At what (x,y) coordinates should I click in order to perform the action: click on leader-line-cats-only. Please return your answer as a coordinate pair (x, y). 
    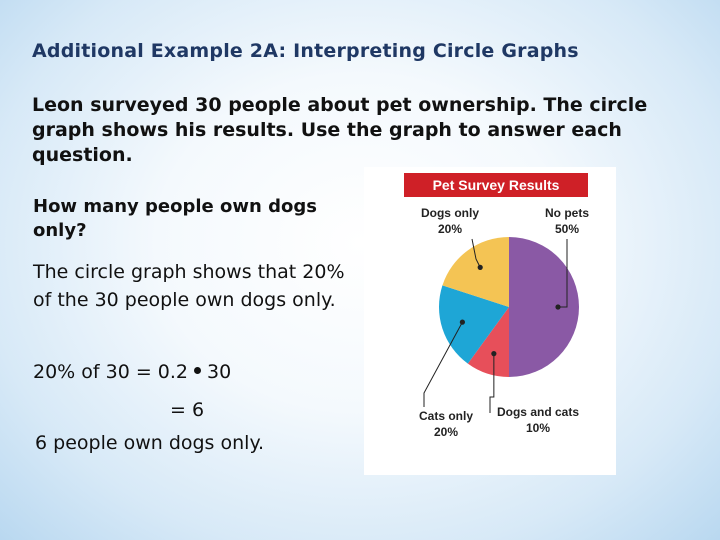
    Looking at the image, I should click on (443, 364).